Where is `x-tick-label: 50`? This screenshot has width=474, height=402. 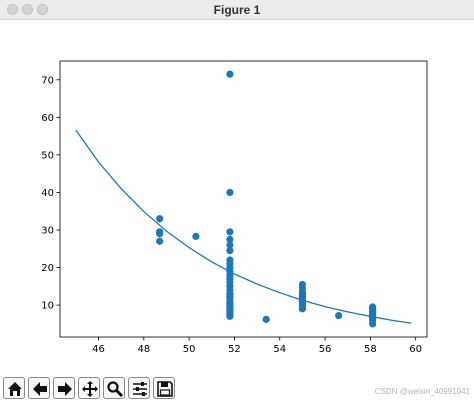 x-tick-label: 50 is located at coordinates (189, 349).